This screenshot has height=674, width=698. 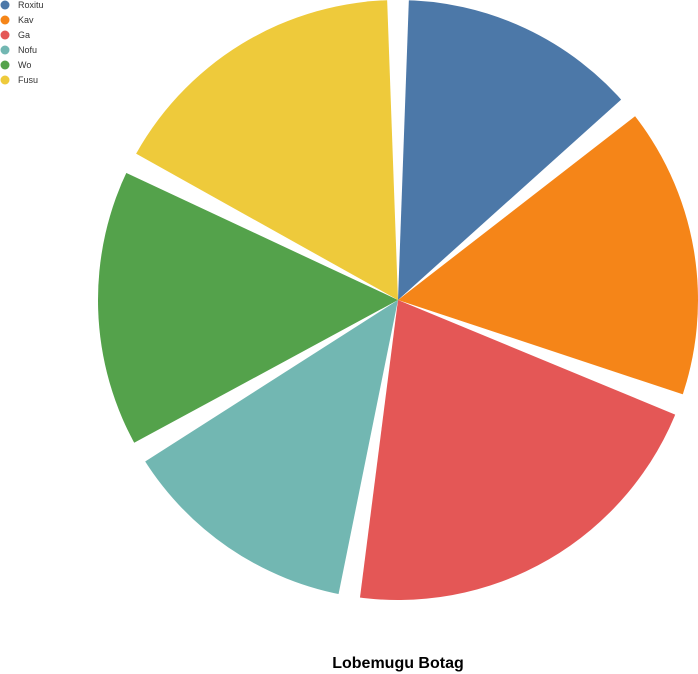 I want to click on legend-swatch-ga, so click(x=5, y=35).